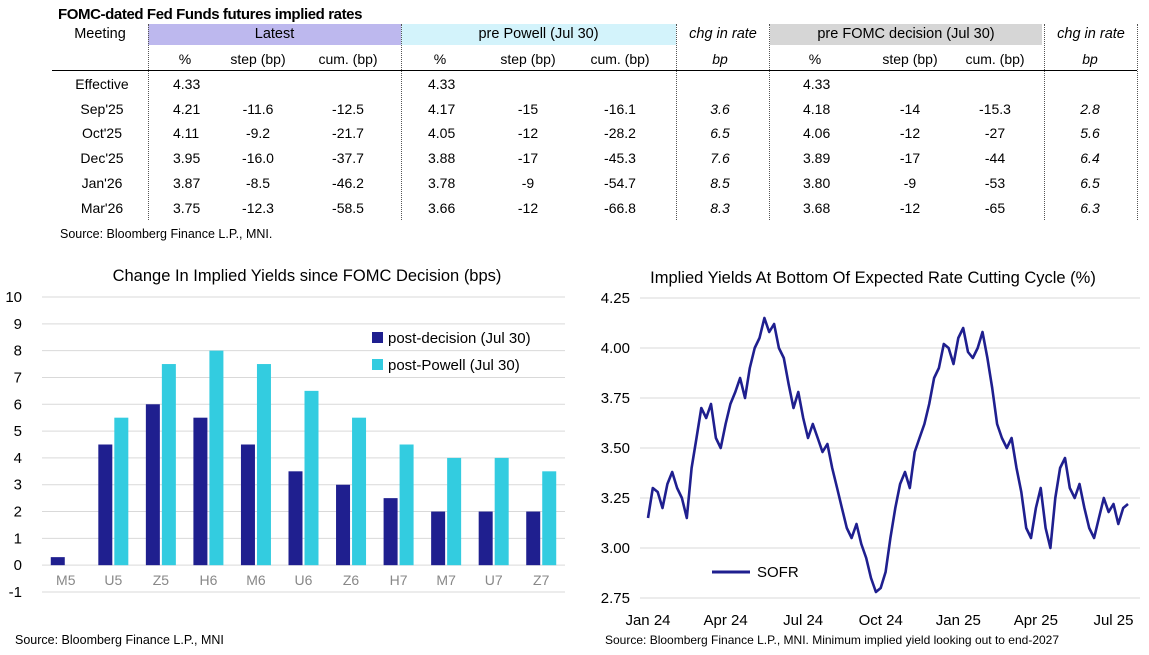 The image size is (1149, 655). I want to click on table-cell: -44, so click(995, 158).